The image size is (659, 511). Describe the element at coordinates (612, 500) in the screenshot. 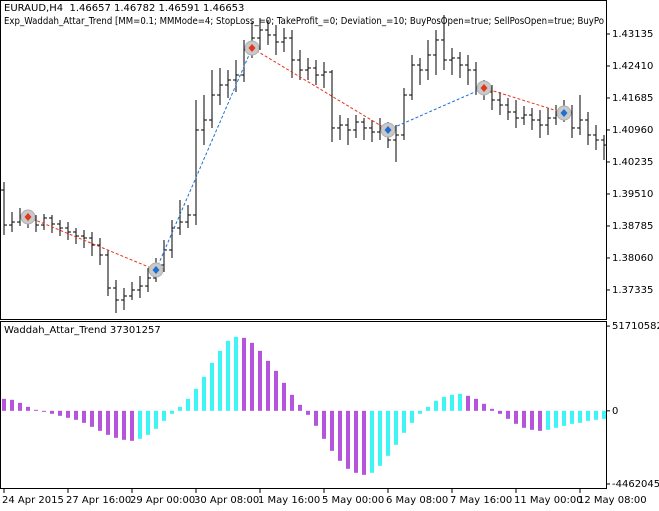

I see `x-tick-label: 12 May 08:00` at that location.